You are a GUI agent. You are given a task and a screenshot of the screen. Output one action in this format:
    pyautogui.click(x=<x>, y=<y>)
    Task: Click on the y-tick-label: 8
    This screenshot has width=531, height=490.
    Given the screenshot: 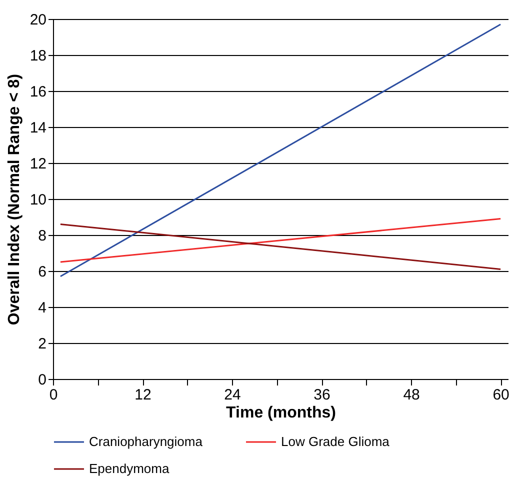 What is the action you would take?
    pyautogui.click(x=42, y=236)
    